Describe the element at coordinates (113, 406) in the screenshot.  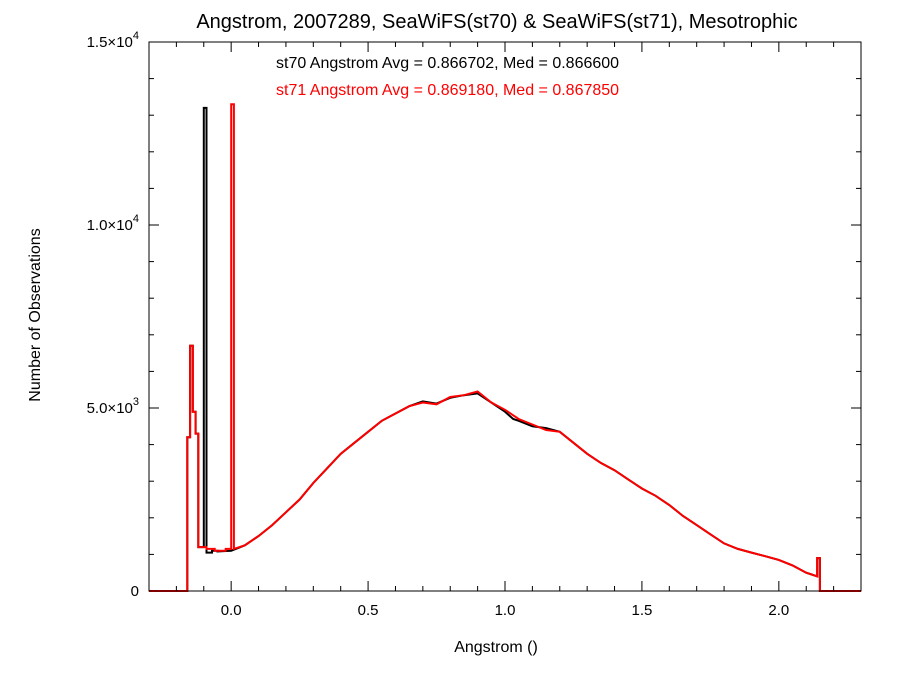
I see `y-tick-label: 5.0×10³` at that location.